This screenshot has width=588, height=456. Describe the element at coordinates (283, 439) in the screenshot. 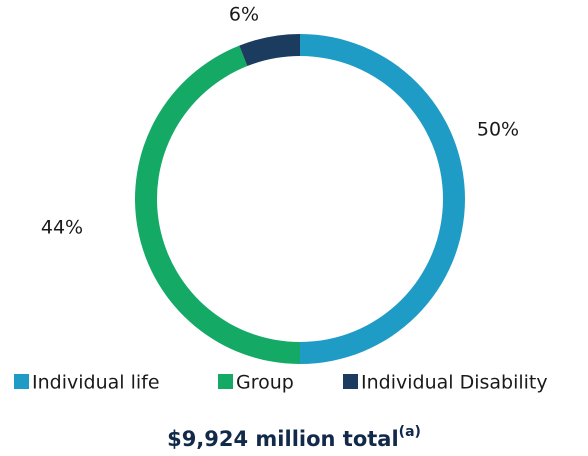

I see `total-text: $9,924 million total` at that location.